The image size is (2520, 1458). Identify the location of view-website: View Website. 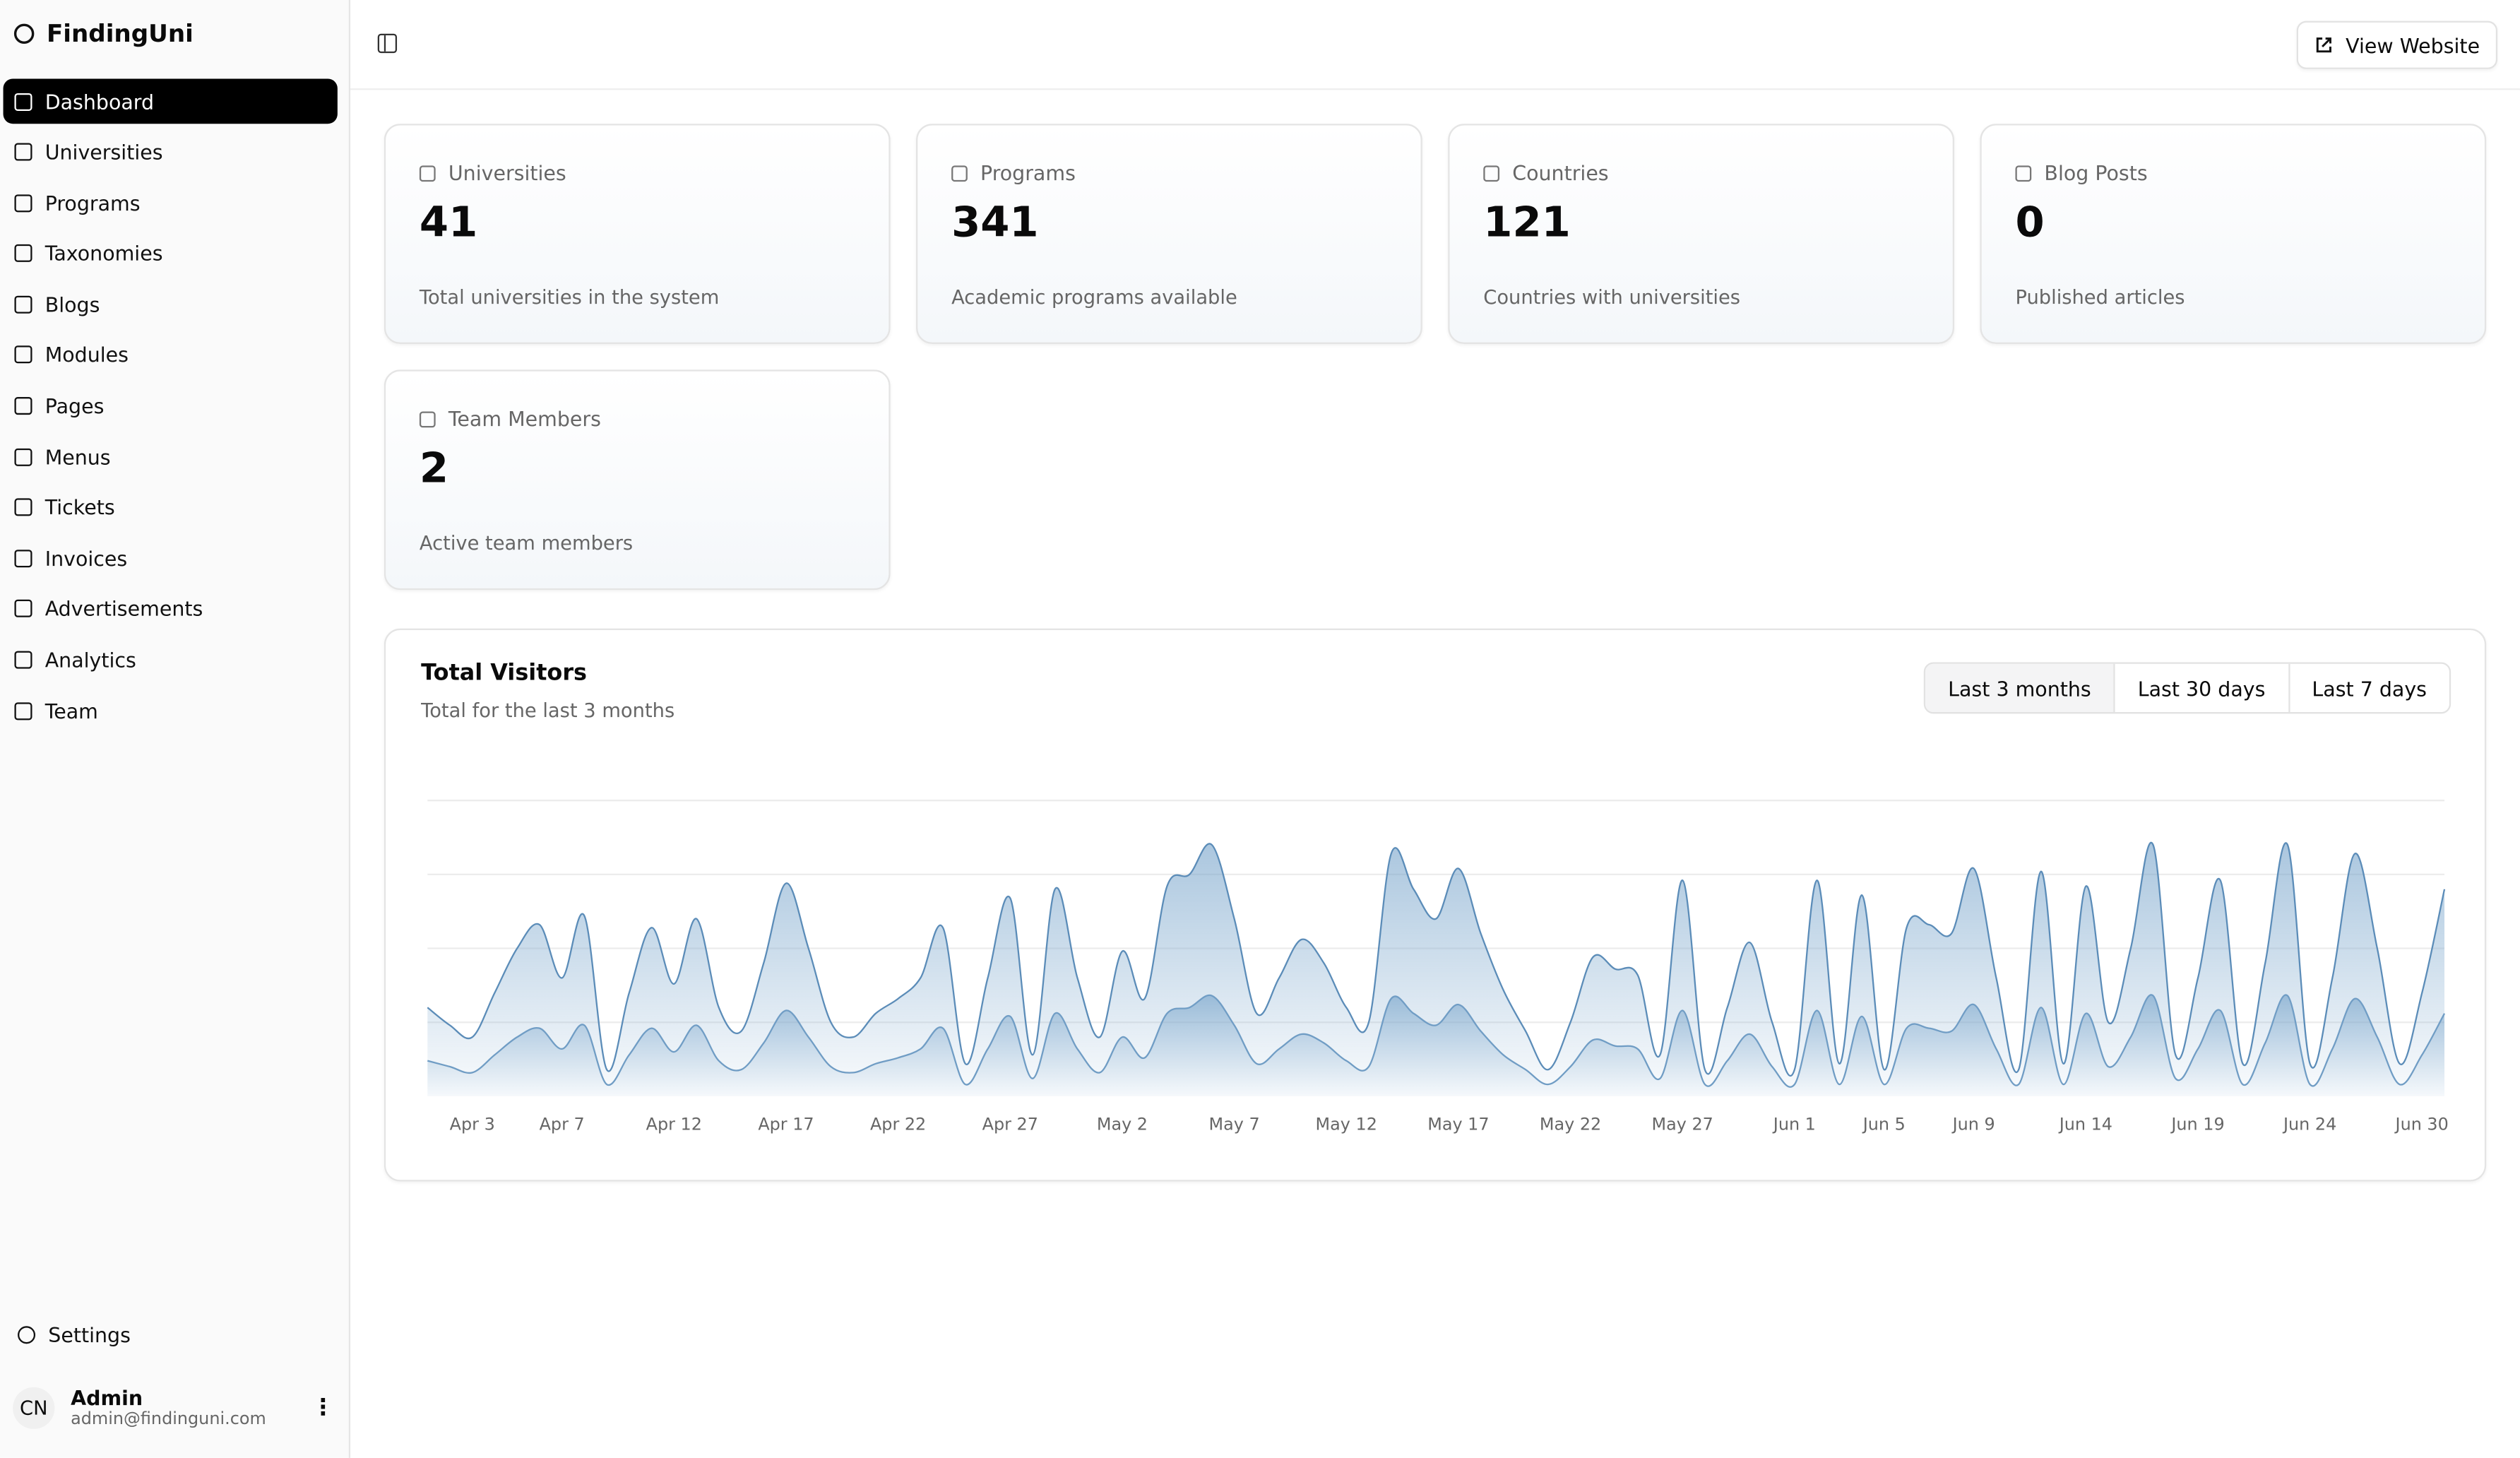
(2397, 44).